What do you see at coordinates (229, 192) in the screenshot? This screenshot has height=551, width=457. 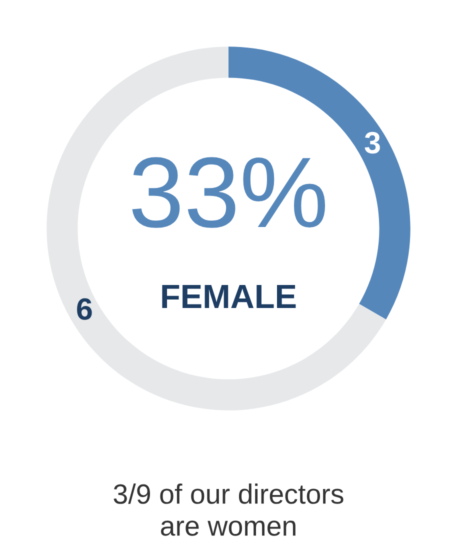 I see `text: 33%` at bounding box center [229, 192].